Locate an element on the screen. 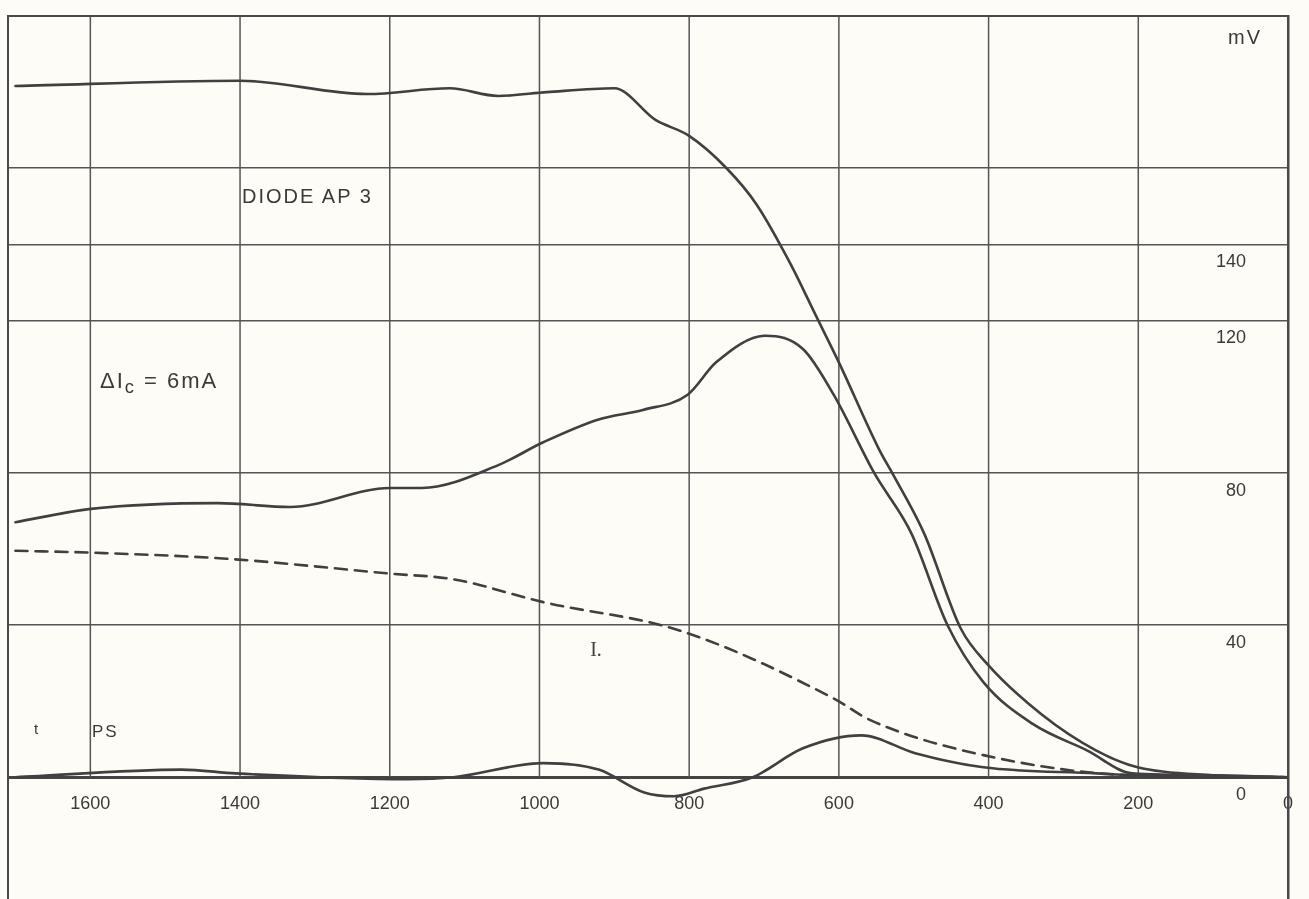 This screenshot has width=1309, height=899. annotation: ΔI$_{c}$ = 6mA is located at coordinates (159, 383).